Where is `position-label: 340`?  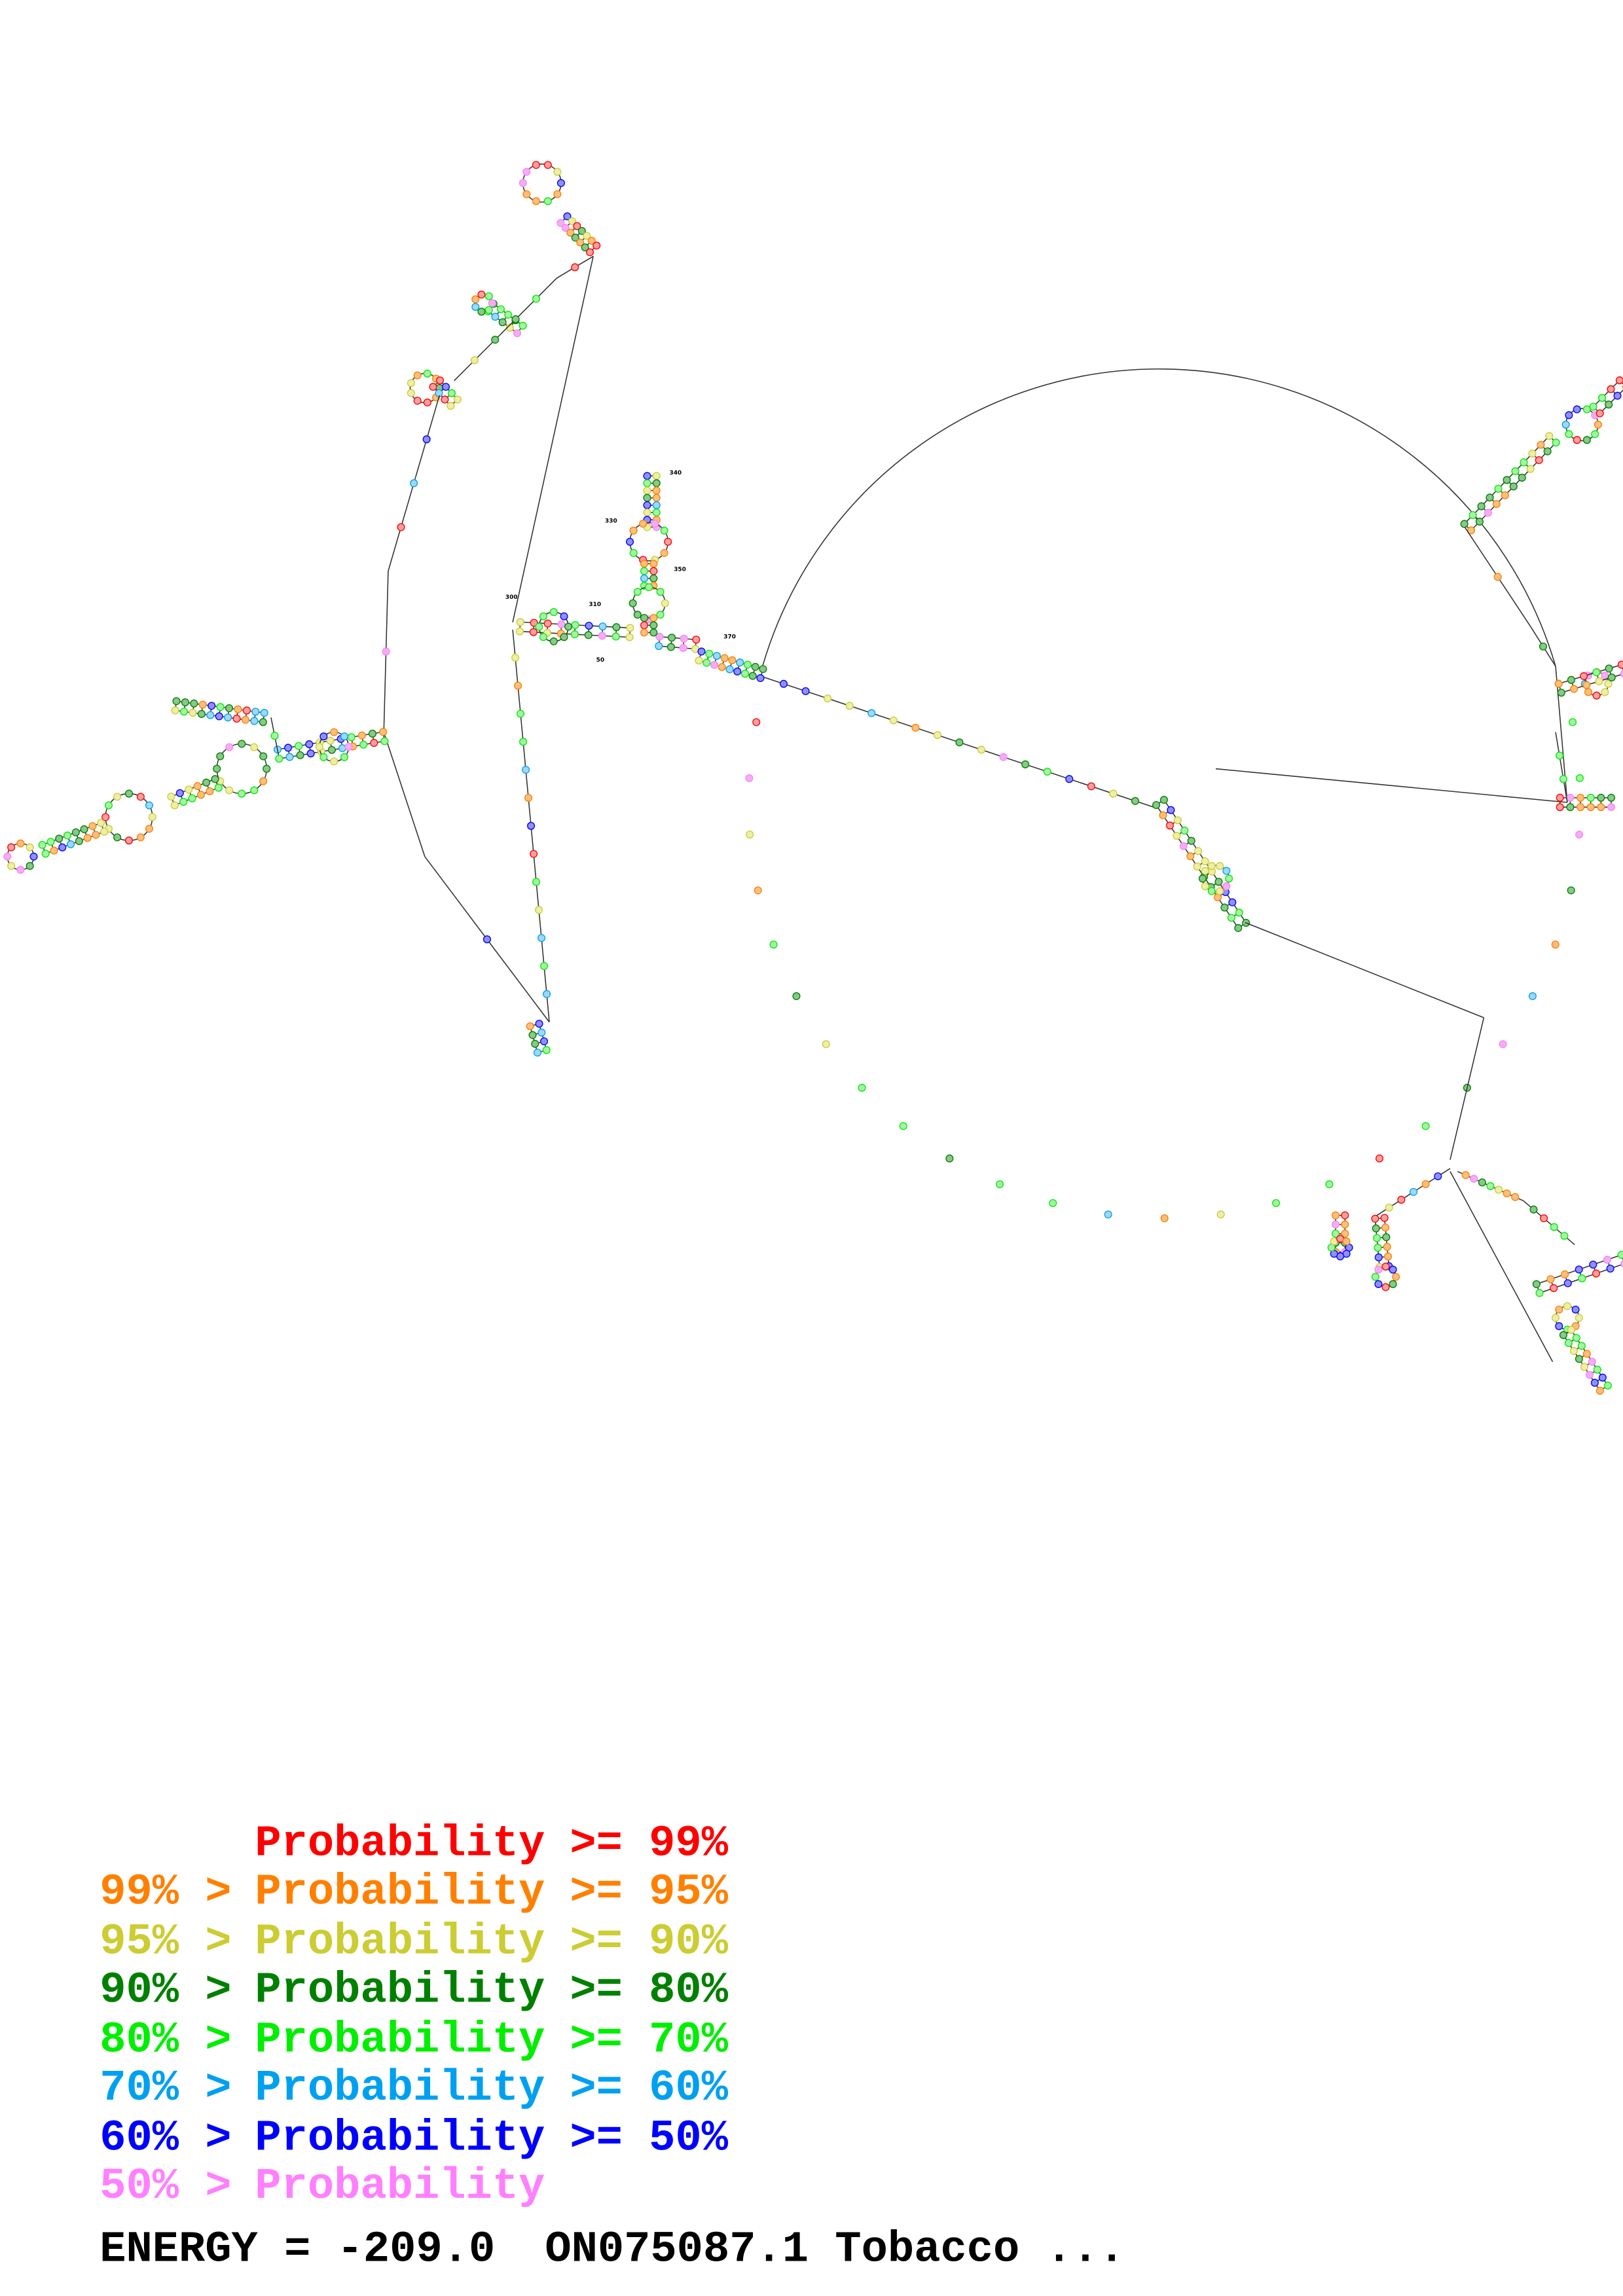 position-label: 340 is located at coordinates (675, 473).